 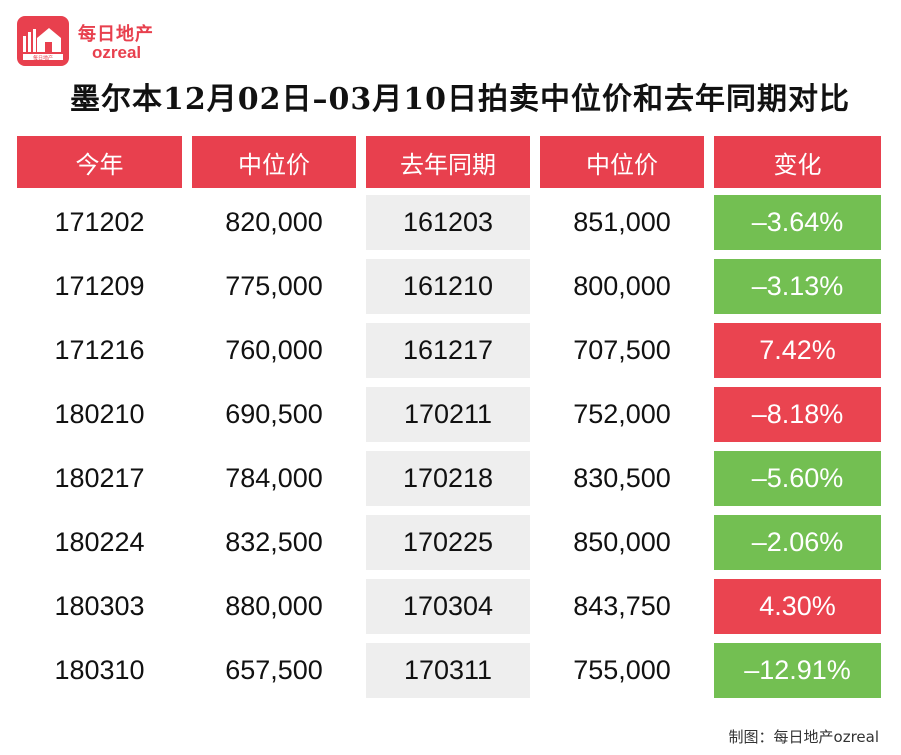 What do you see at coordinates (99, 414) in the screenshot?
I see `cell-this-year: 180210` at bounding box center [99, 414].